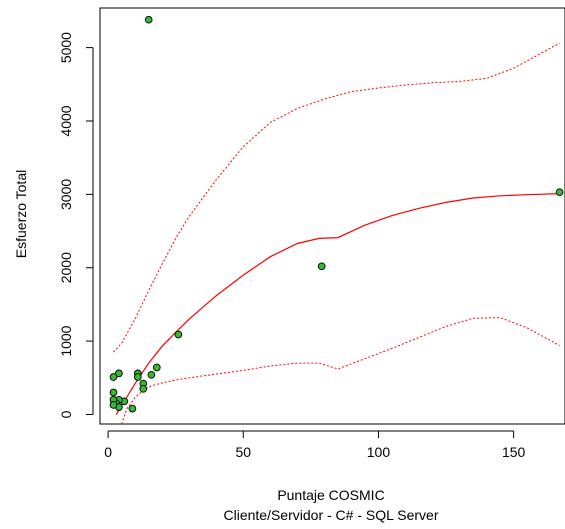  Describe the element at coordinates (66, 414) in the screenshot. I see `y-tick-label: 0` at that location.